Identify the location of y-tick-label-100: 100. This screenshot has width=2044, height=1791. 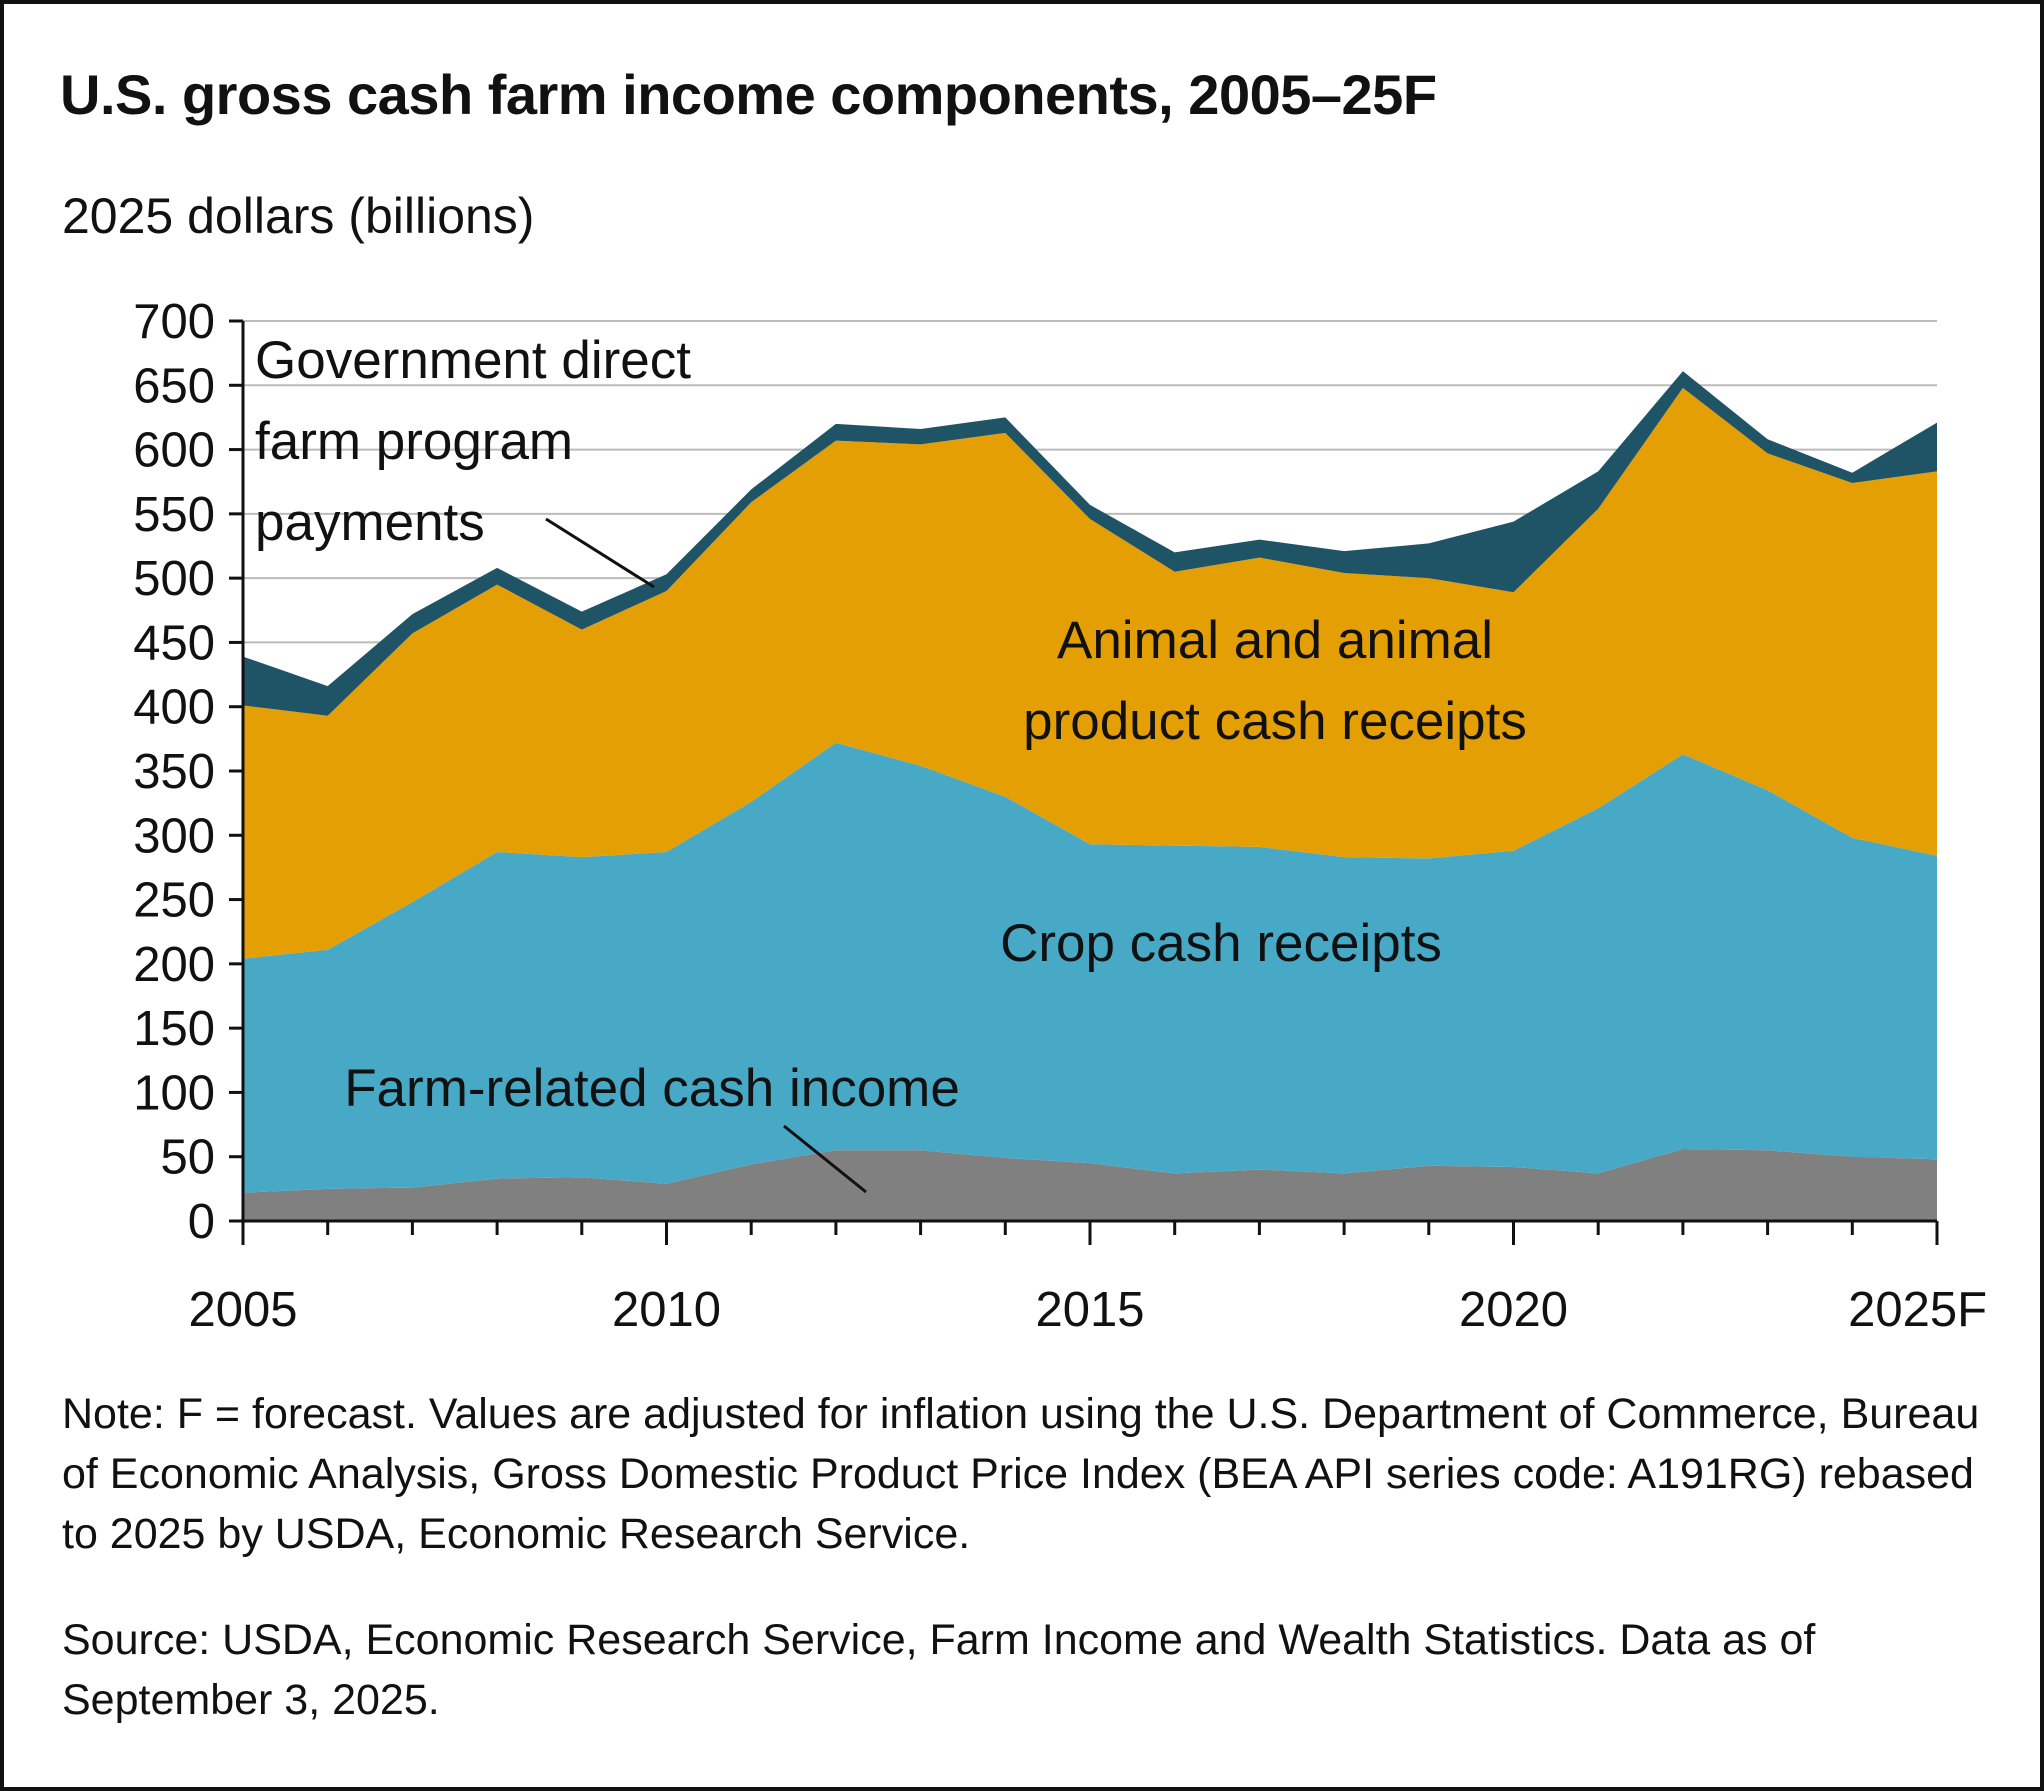
(174, 1093).